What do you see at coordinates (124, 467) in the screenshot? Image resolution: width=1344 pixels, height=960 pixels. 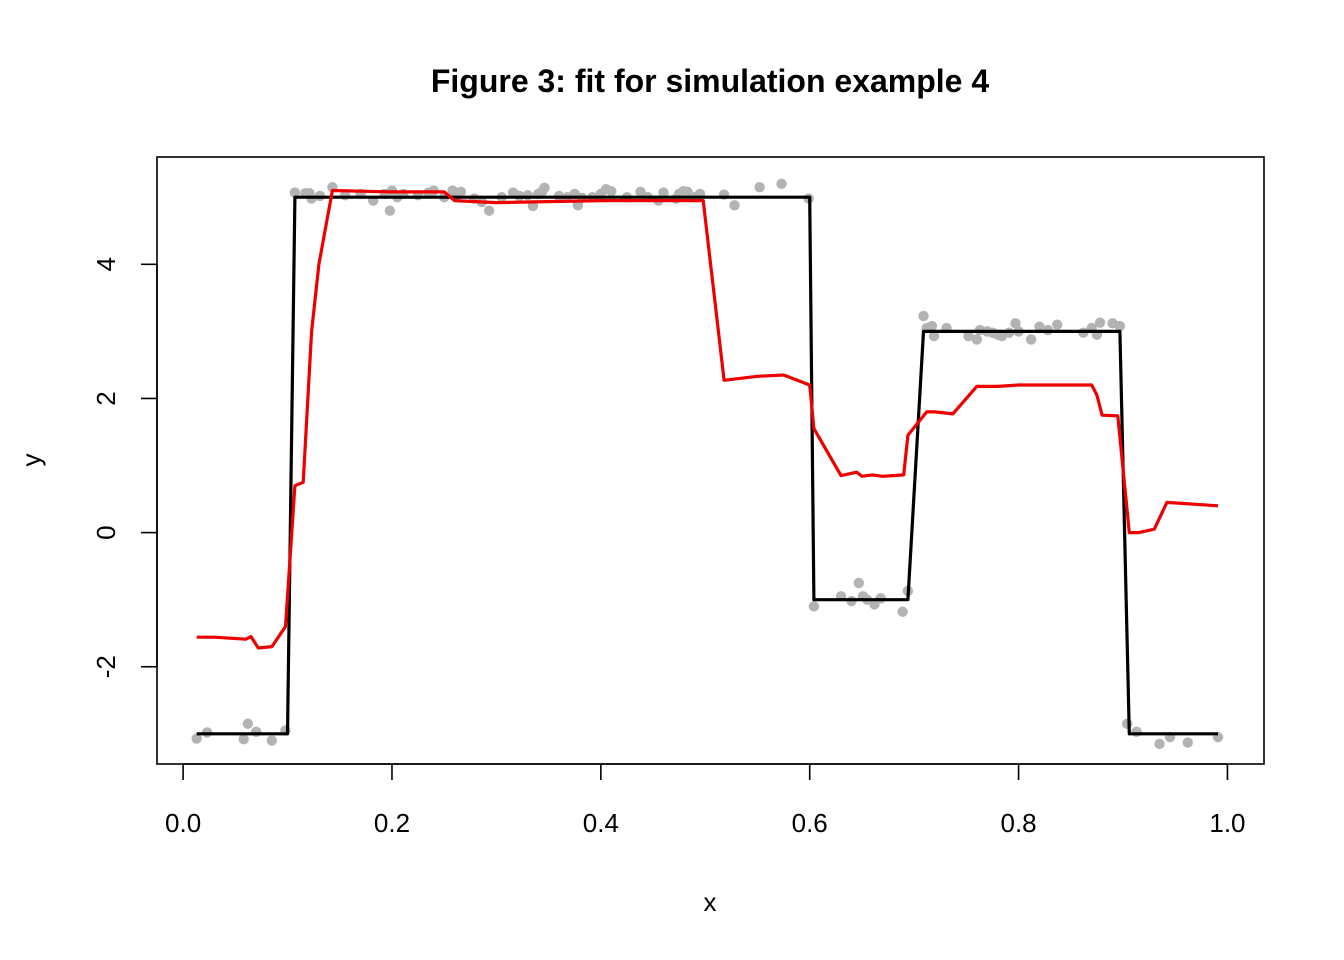 I see `y-axis: -2 0 2 4` at bounding box center [124, 467].